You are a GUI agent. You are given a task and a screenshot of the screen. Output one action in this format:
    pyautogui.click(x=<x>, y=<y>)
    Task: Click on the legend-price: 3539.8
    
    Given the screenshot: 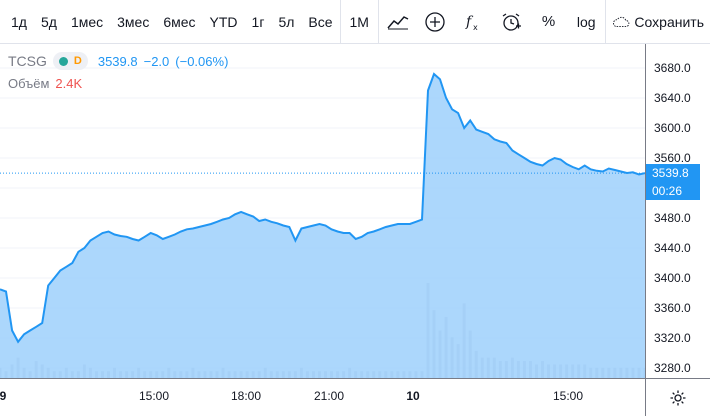 What is the action you would take?
    pyautogui.click(x=117, y=61)
    